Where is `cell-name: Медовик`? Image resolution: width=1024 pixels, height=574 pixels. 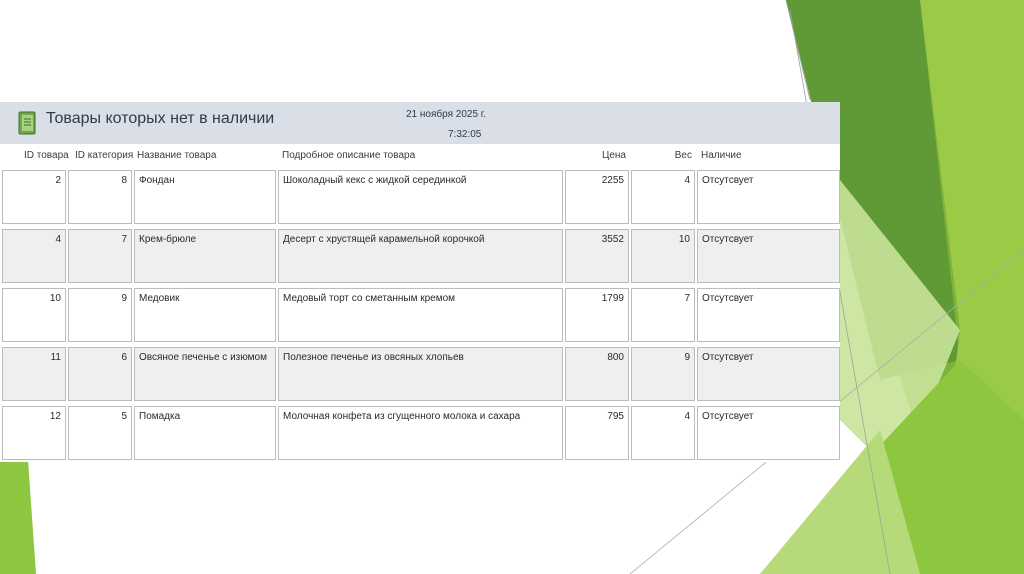 cell-name: Медовик is located at coordinates (205, 315).